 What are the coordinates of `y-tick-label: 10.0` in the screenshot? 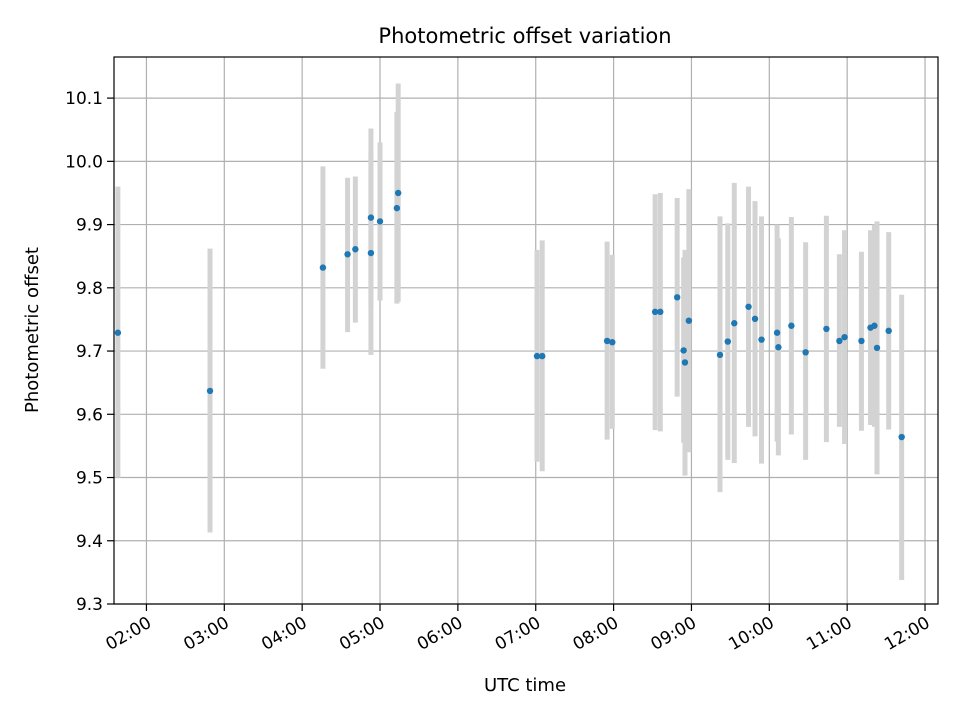 It's located at (84, 162).